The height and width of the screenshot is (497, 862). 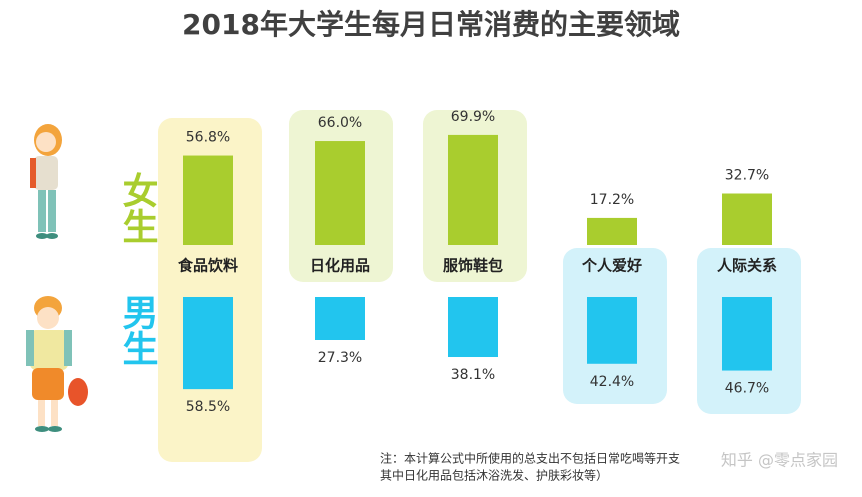 What do you see at coordinates (612, 200) in the screenshot?
I see `data-label: 17.2%` at bounding box center [612, 200].